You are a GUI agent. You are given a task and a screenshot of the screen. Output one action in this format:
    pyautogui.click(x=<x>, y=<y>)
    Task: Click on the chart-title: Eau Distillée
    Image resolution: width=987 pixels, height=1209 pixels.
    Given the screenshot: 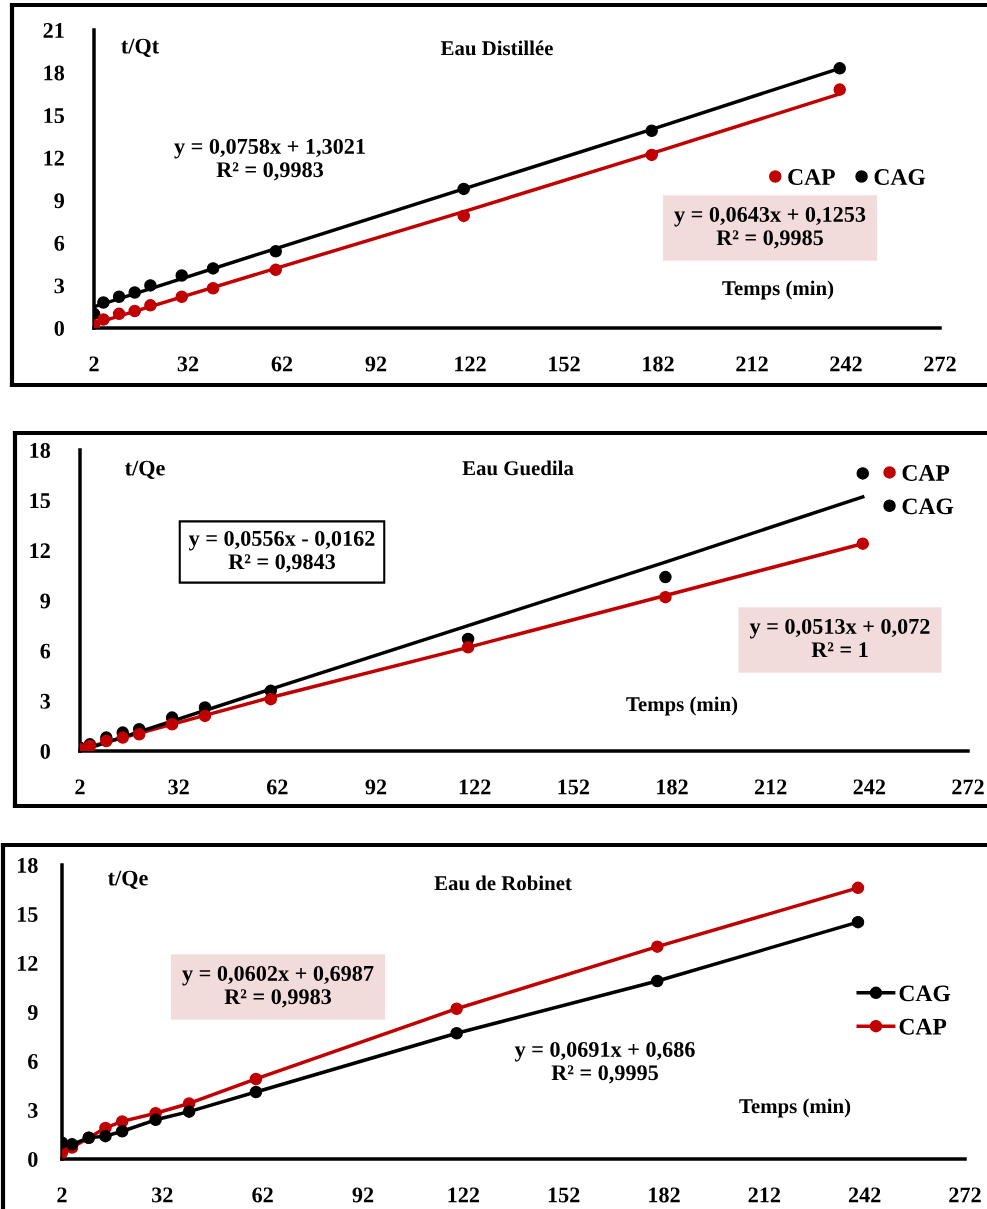 What is the action you would take?
    pyautogui.click(x=496, y=48)
    